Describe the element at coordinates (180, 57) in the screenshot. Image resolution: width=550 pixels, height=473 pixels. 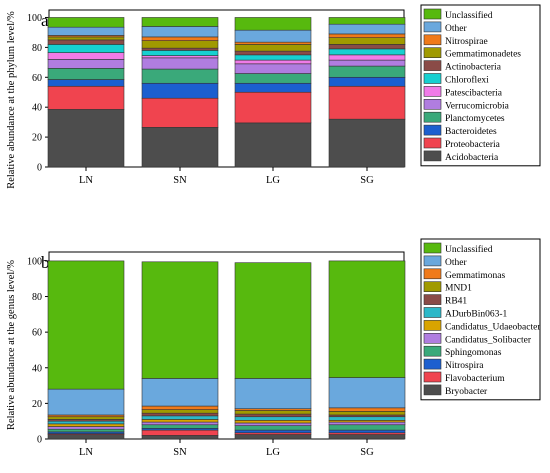
I see `bar-segment-patescibacteria` at that location.